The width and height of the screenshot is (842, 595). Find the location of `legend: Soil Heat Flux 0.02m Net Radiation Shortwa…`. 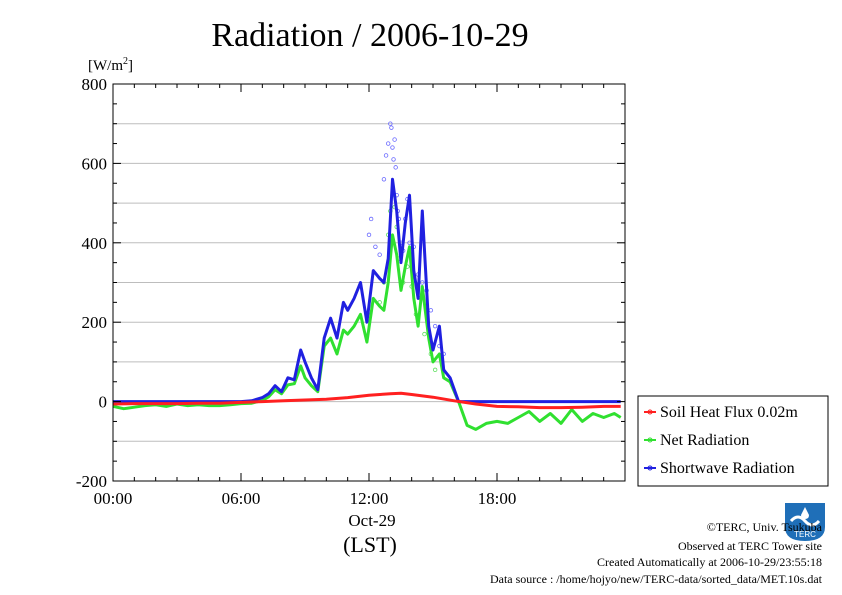

legend: Soil Heat Flux 0.02m Net Radiation Shortwa… is located at coordinates (733, 441).